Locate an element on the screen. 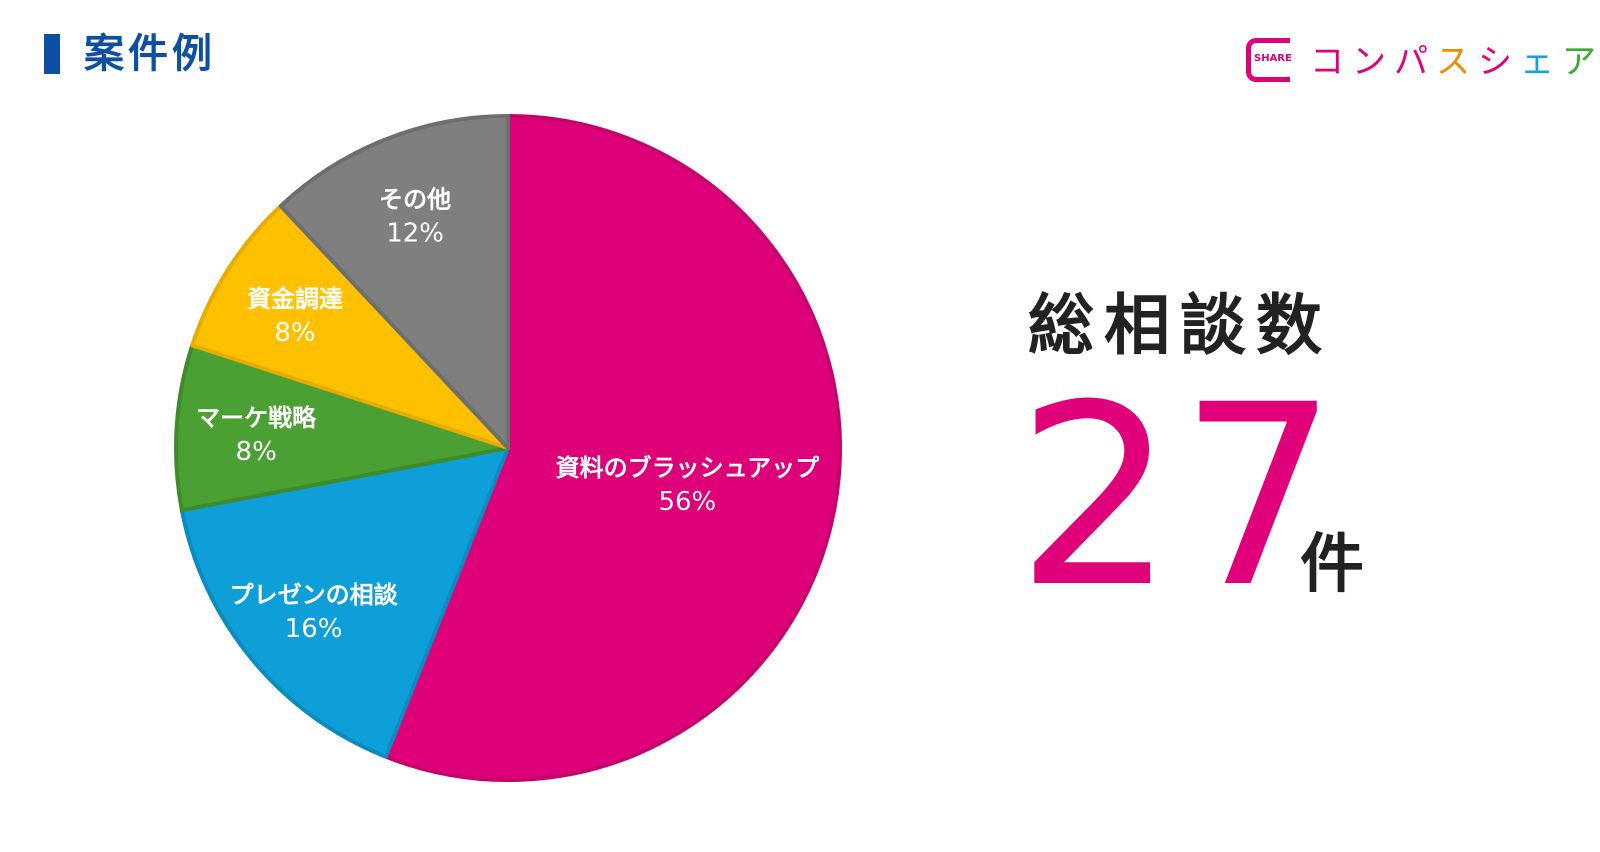 The height and width of the screenshot is (852, 1600). slice-label-2: マーケ戦略 is located at coordinates (256, 418).